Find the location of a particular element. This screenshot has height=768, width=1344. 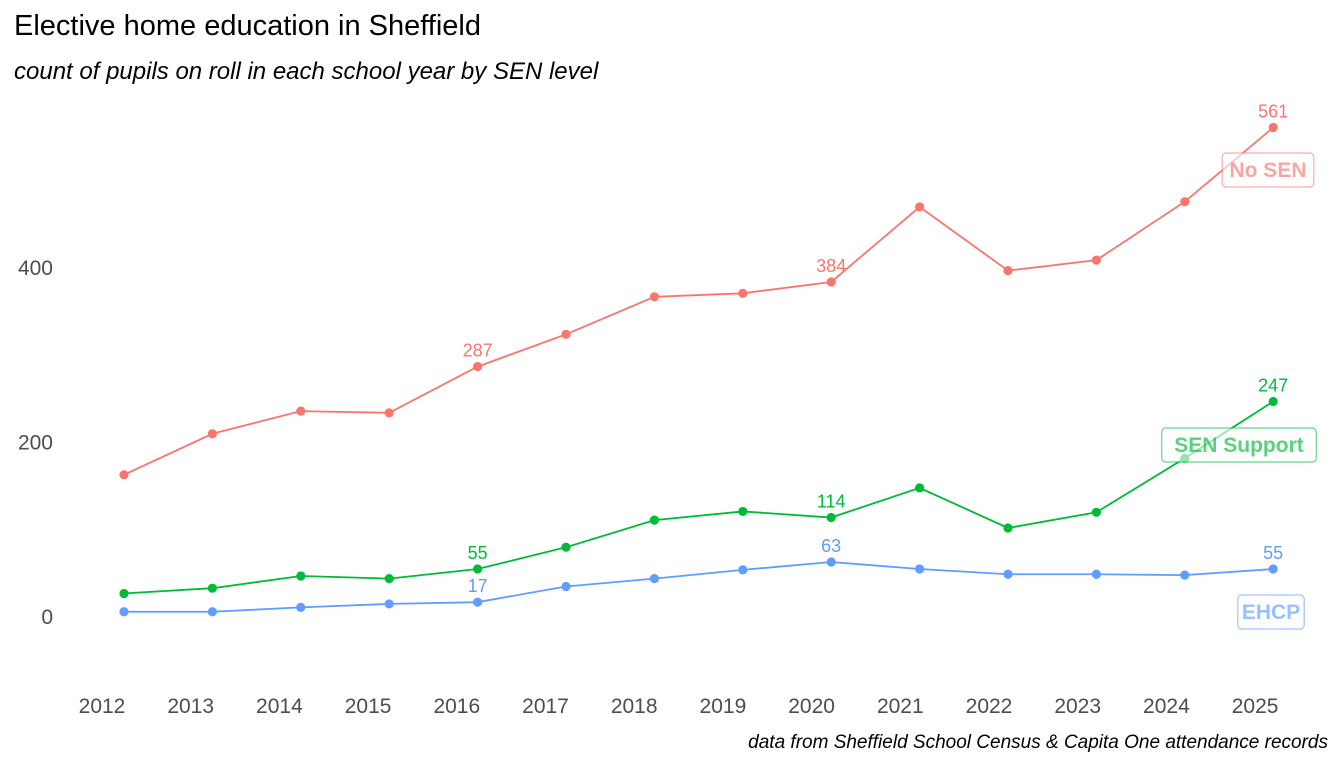

x-tick-label: 2013 is located at coordinates (190, 706).